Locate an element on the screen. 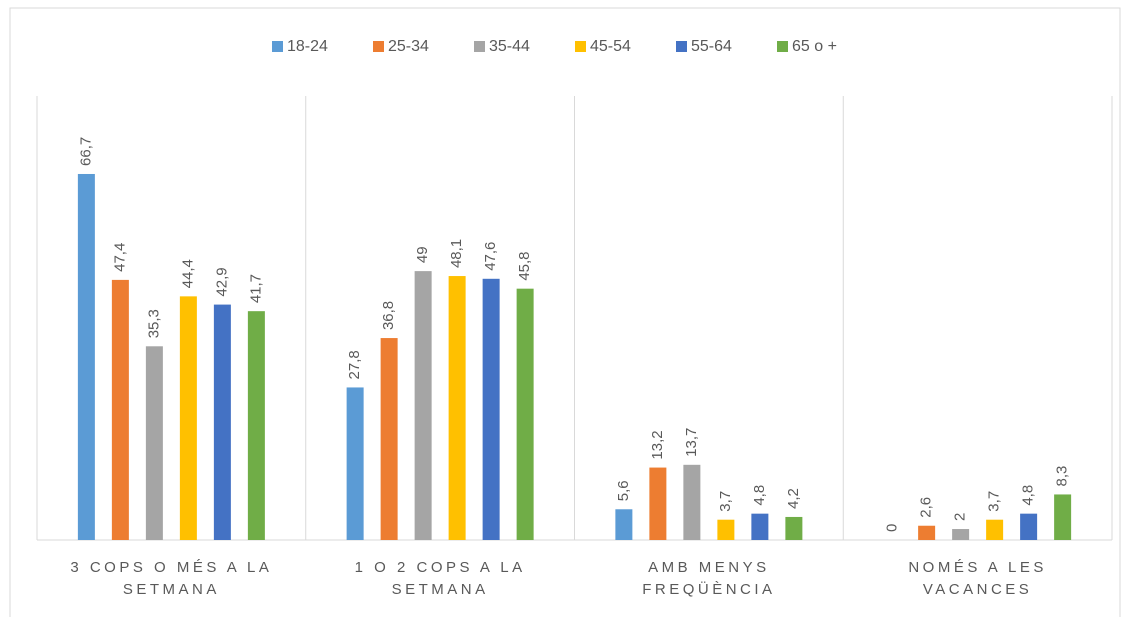  value-label: 49 is located at coordinates (422, 254).